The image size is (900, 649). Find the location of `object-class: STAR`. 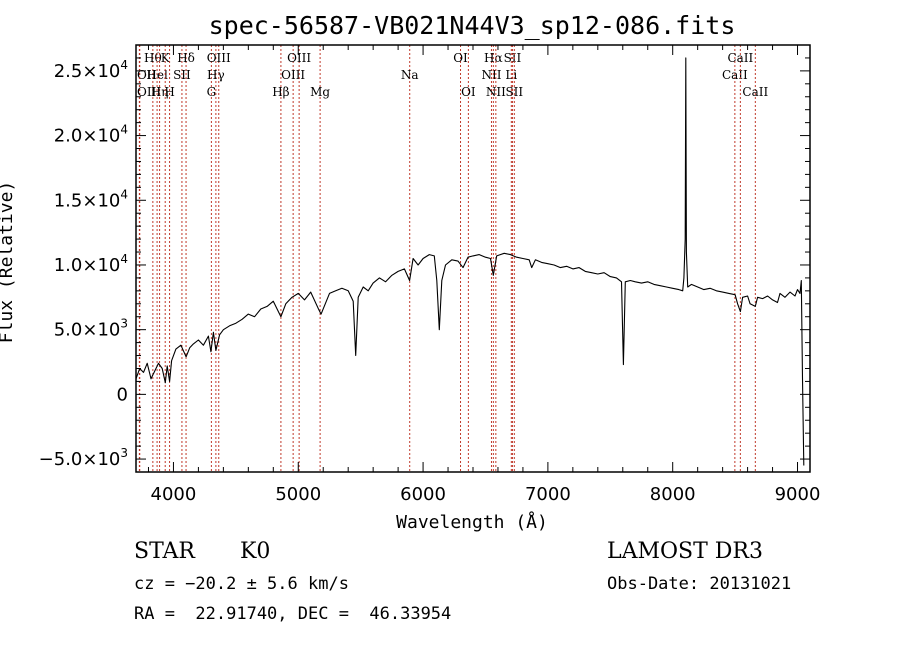

object-class: STAR is located at coordinates (164, 551).